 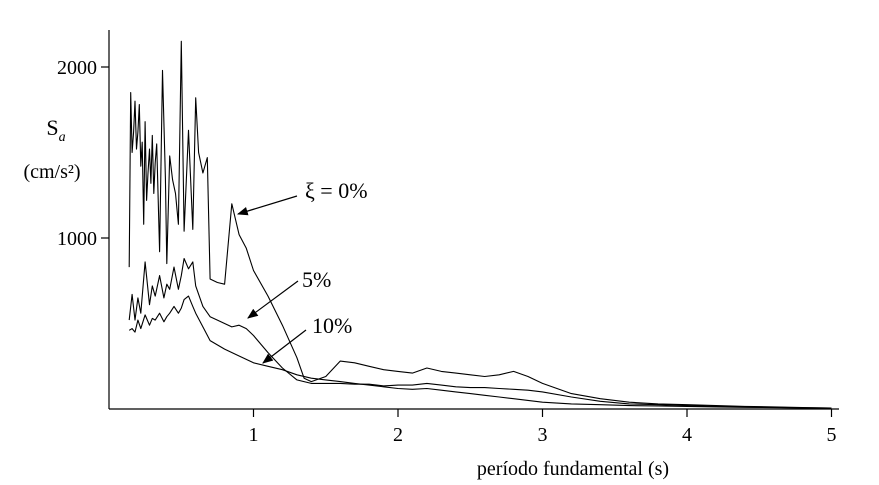 I want to click on y-tick-label: 1000, so click(x=77, y=239).